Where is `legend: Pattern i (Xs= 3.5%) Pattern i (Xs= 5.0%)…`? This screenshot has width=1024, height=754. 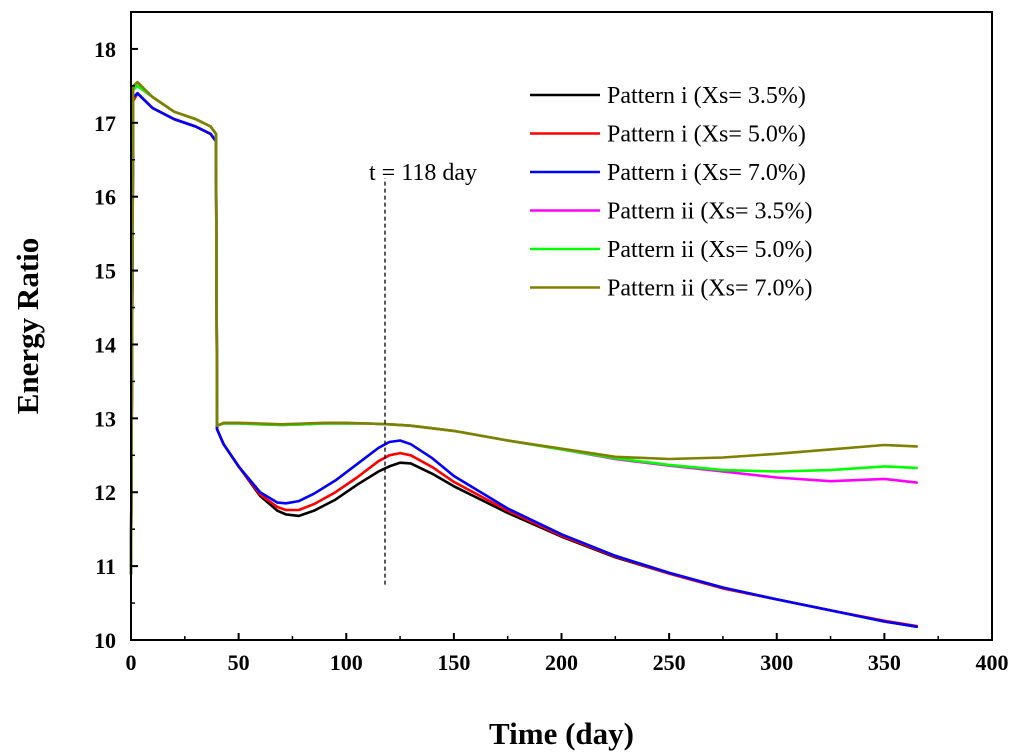 legend: Pattern i (Xs= 3.5%) Pattern i (Xs= 5.0%)… is located at coordinates (671, 192).